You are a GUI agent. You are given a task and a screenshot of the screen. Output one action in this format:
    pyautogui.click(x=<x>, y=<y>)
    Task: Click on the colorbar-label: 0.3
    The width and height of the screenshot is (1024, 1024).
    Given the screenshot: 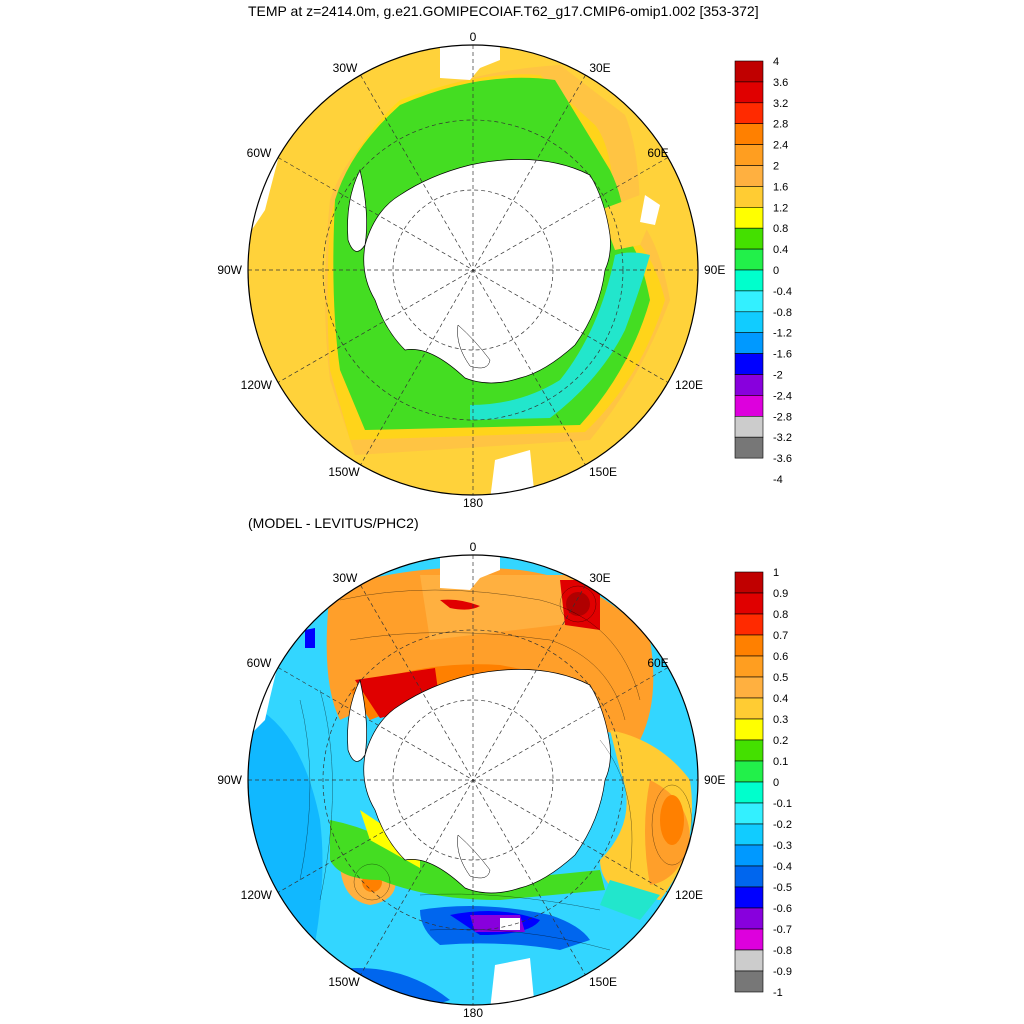 What is the action you would take?
    pyautogui.click(x=780, y=720)
    